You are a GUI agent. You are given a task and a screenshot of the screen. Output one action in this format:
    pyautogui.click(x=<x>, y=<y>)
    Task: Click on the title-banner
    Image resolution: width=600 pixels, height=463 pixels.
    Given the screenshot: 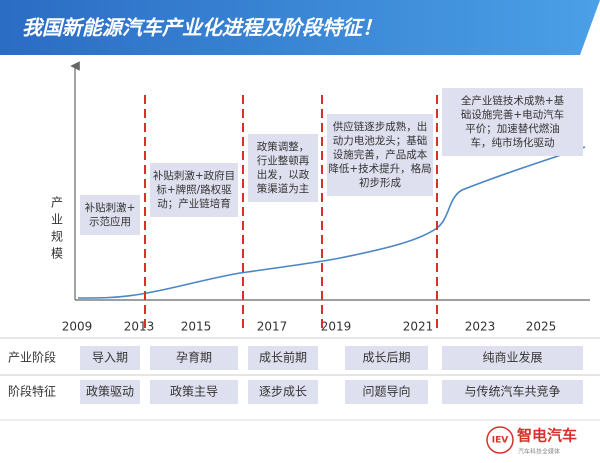 What is the action you would take?
    pyautogui.click(x=300, y=27)
    